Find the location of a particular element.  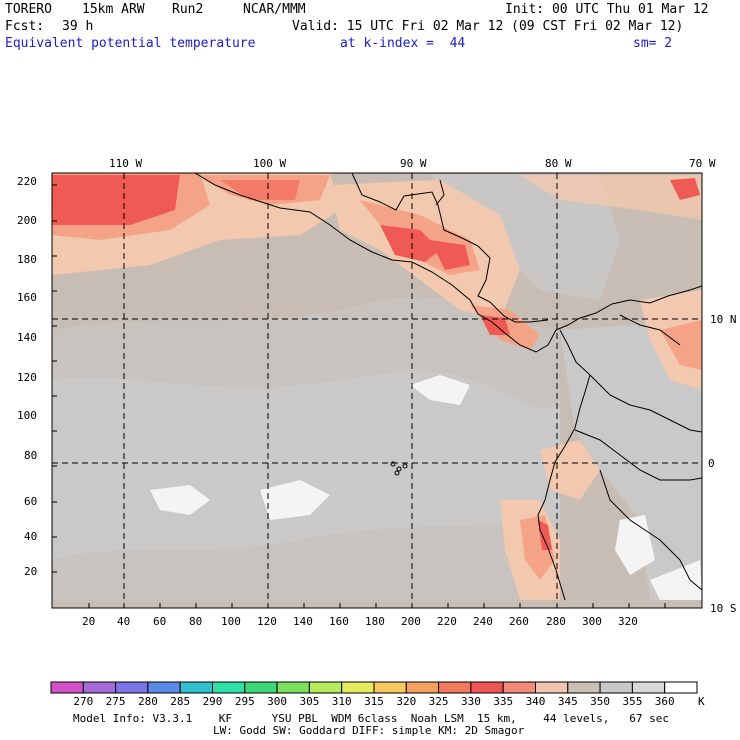

x-tick-label: 120 is located at coordinates (267, 621).